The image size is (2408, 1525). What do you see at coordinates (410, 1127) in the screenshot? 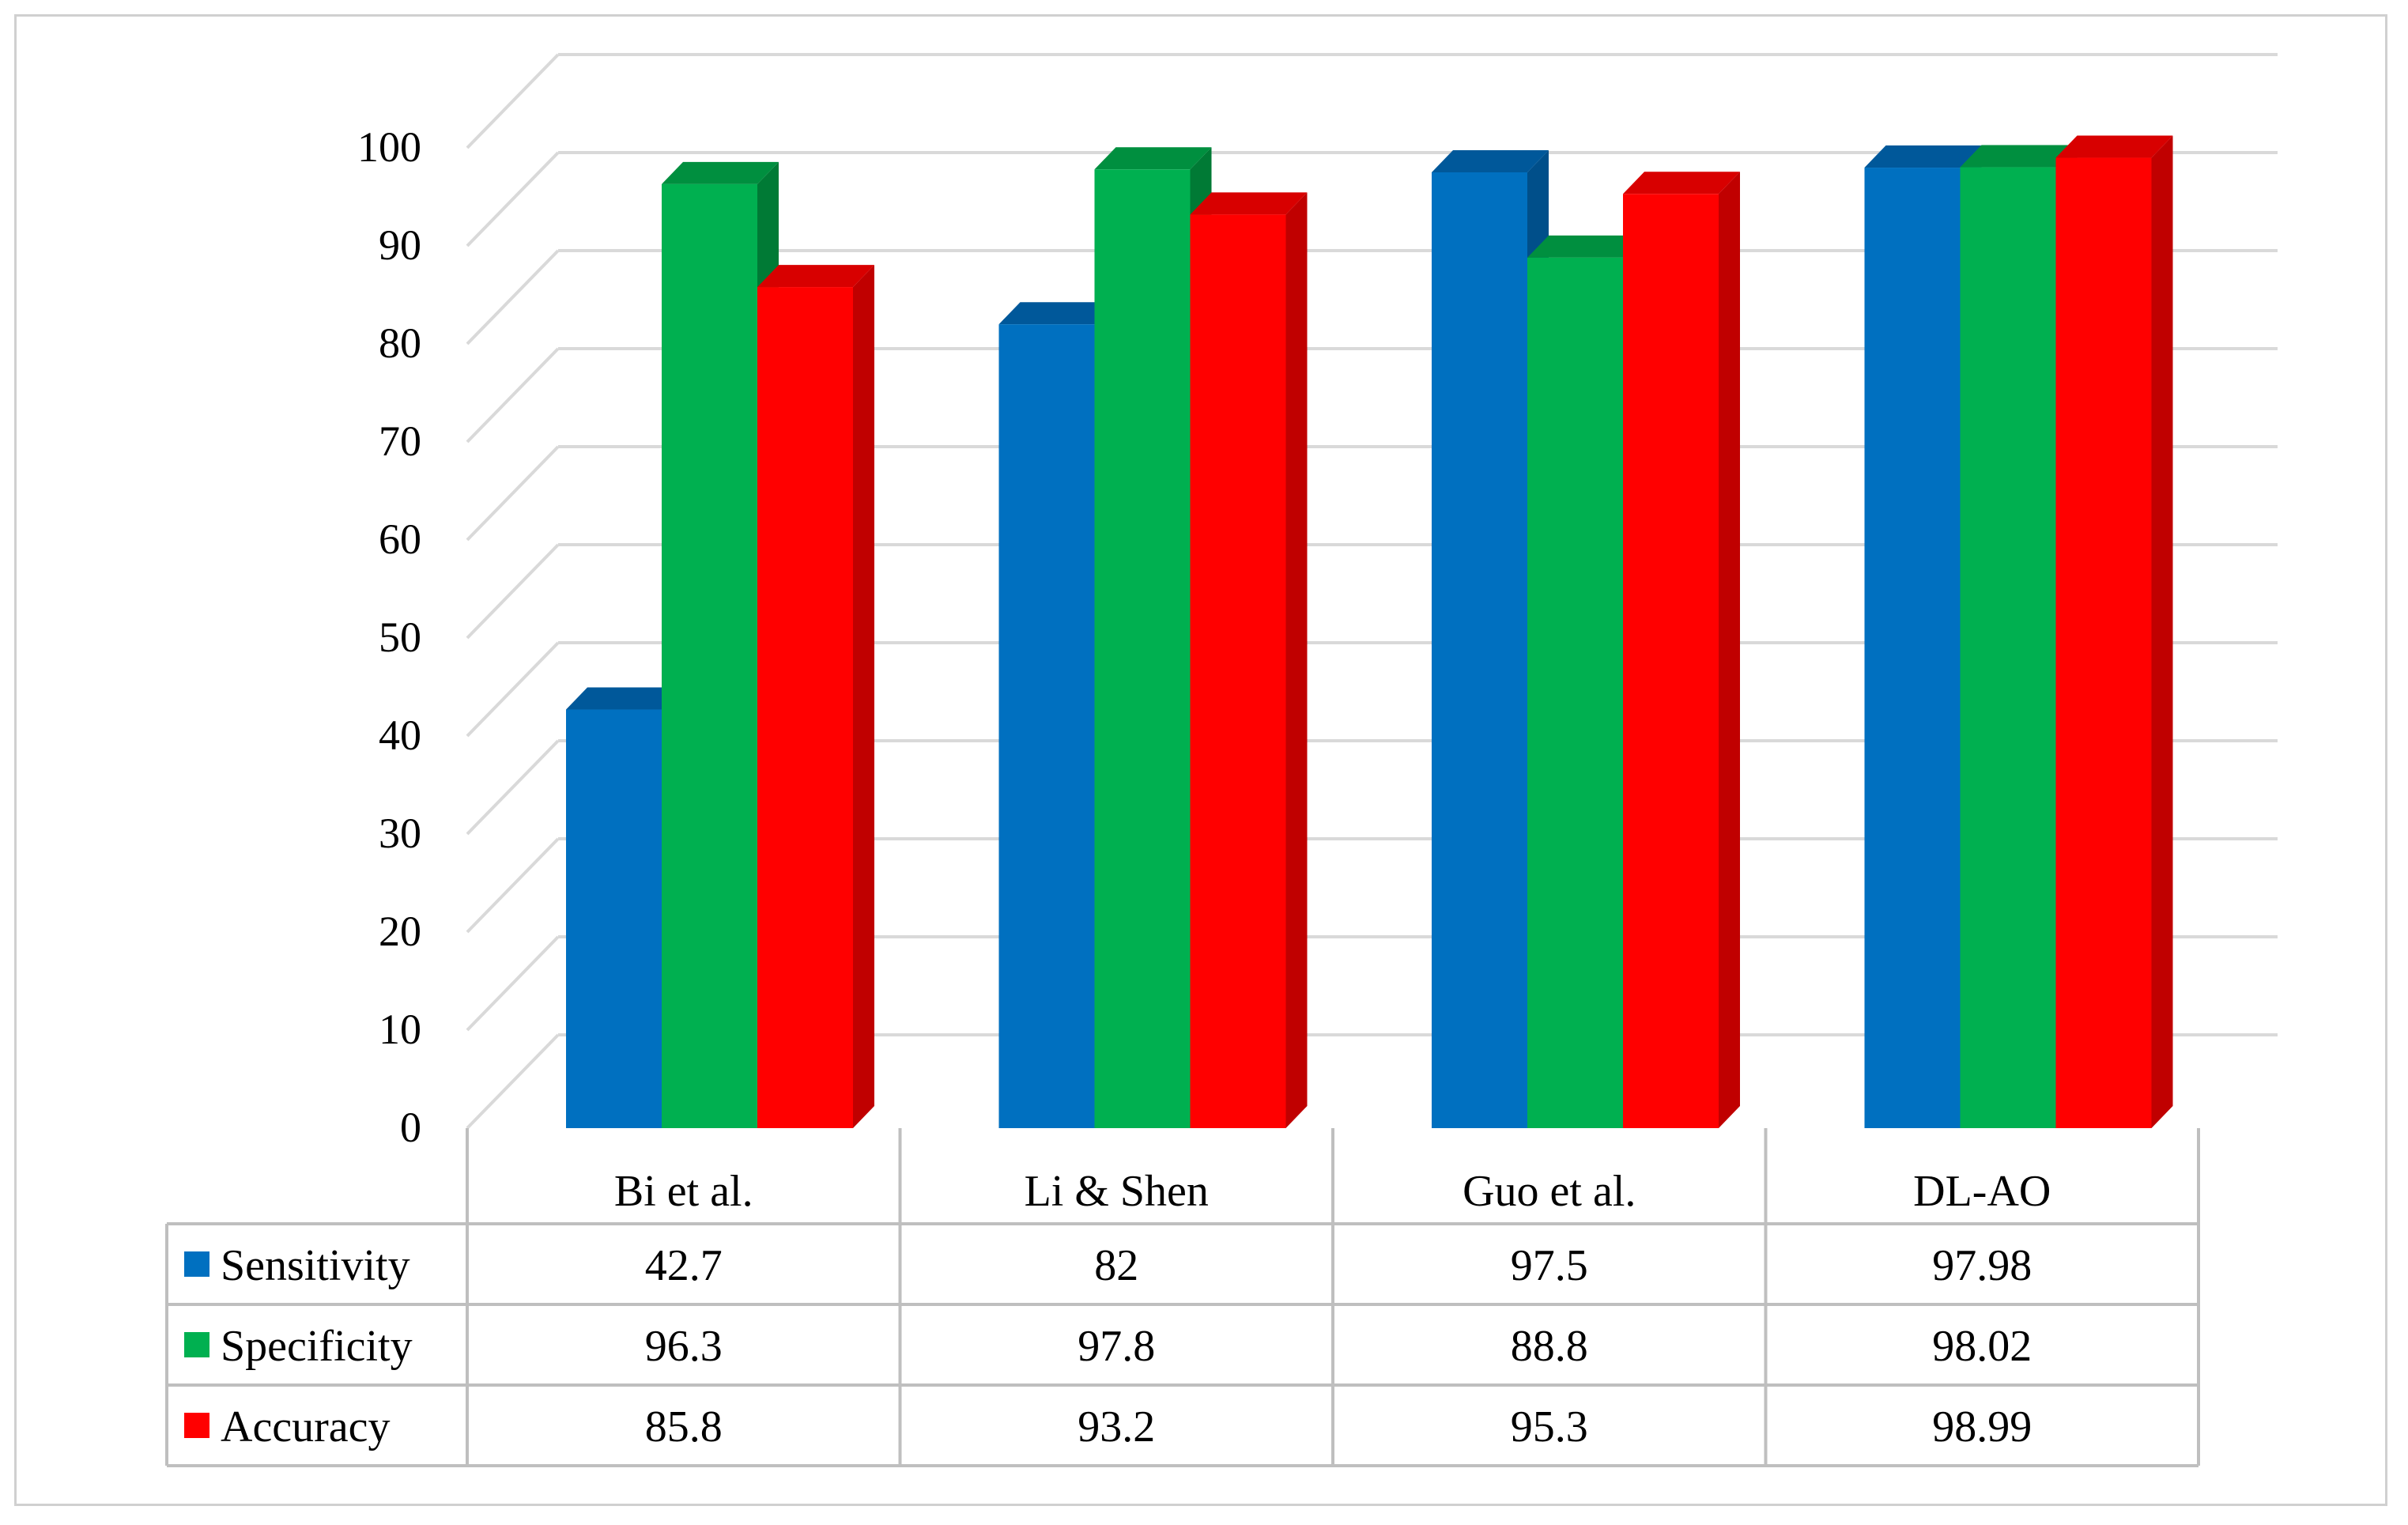
I see `y-tick-label: 0` at bounding box center [410, 1127].